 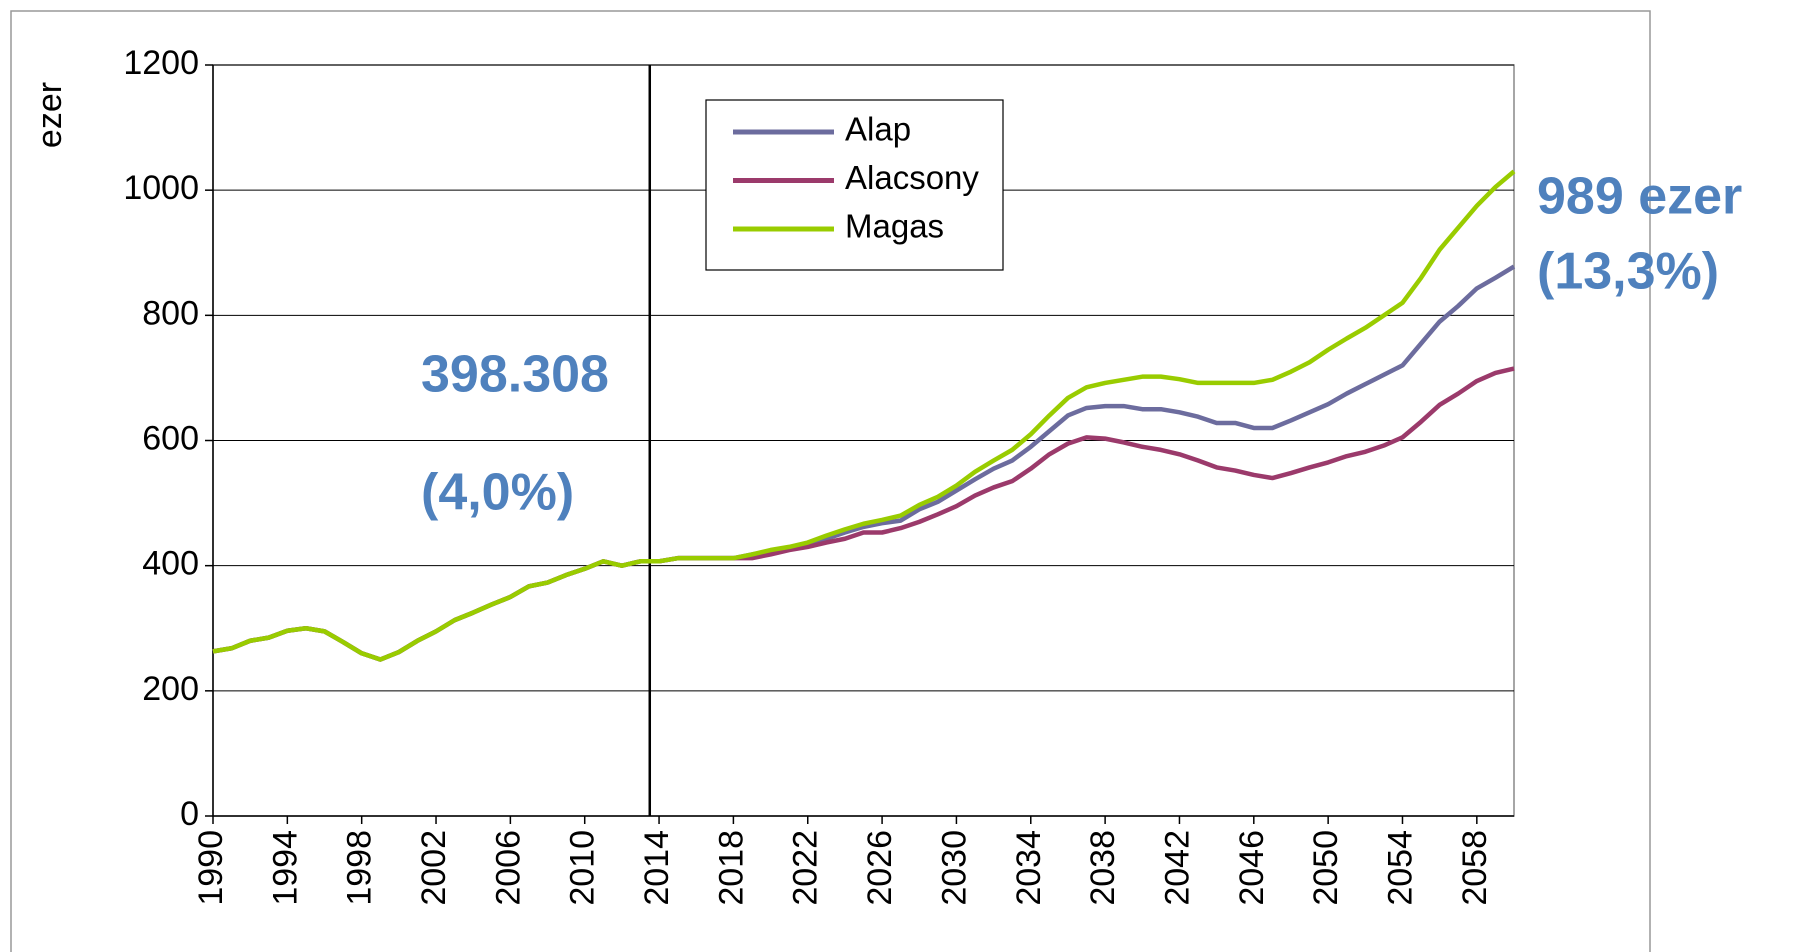 I want to click on x-tick-label: 1990, so click(x=211, y=868).